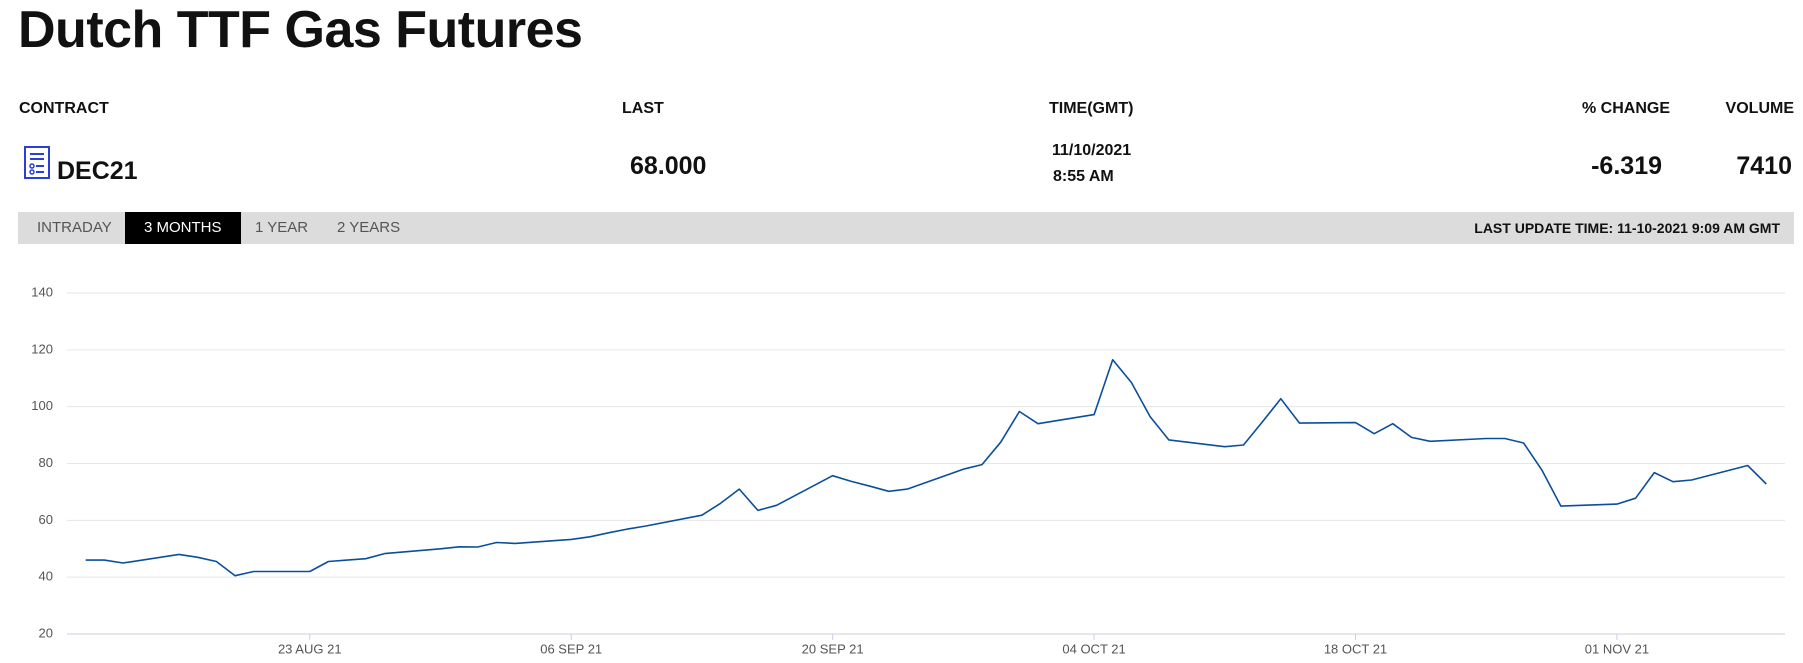 This screenshot has width=1803, height=663. I want to click on range-tab: 2 YEARS, so click(369, 227).